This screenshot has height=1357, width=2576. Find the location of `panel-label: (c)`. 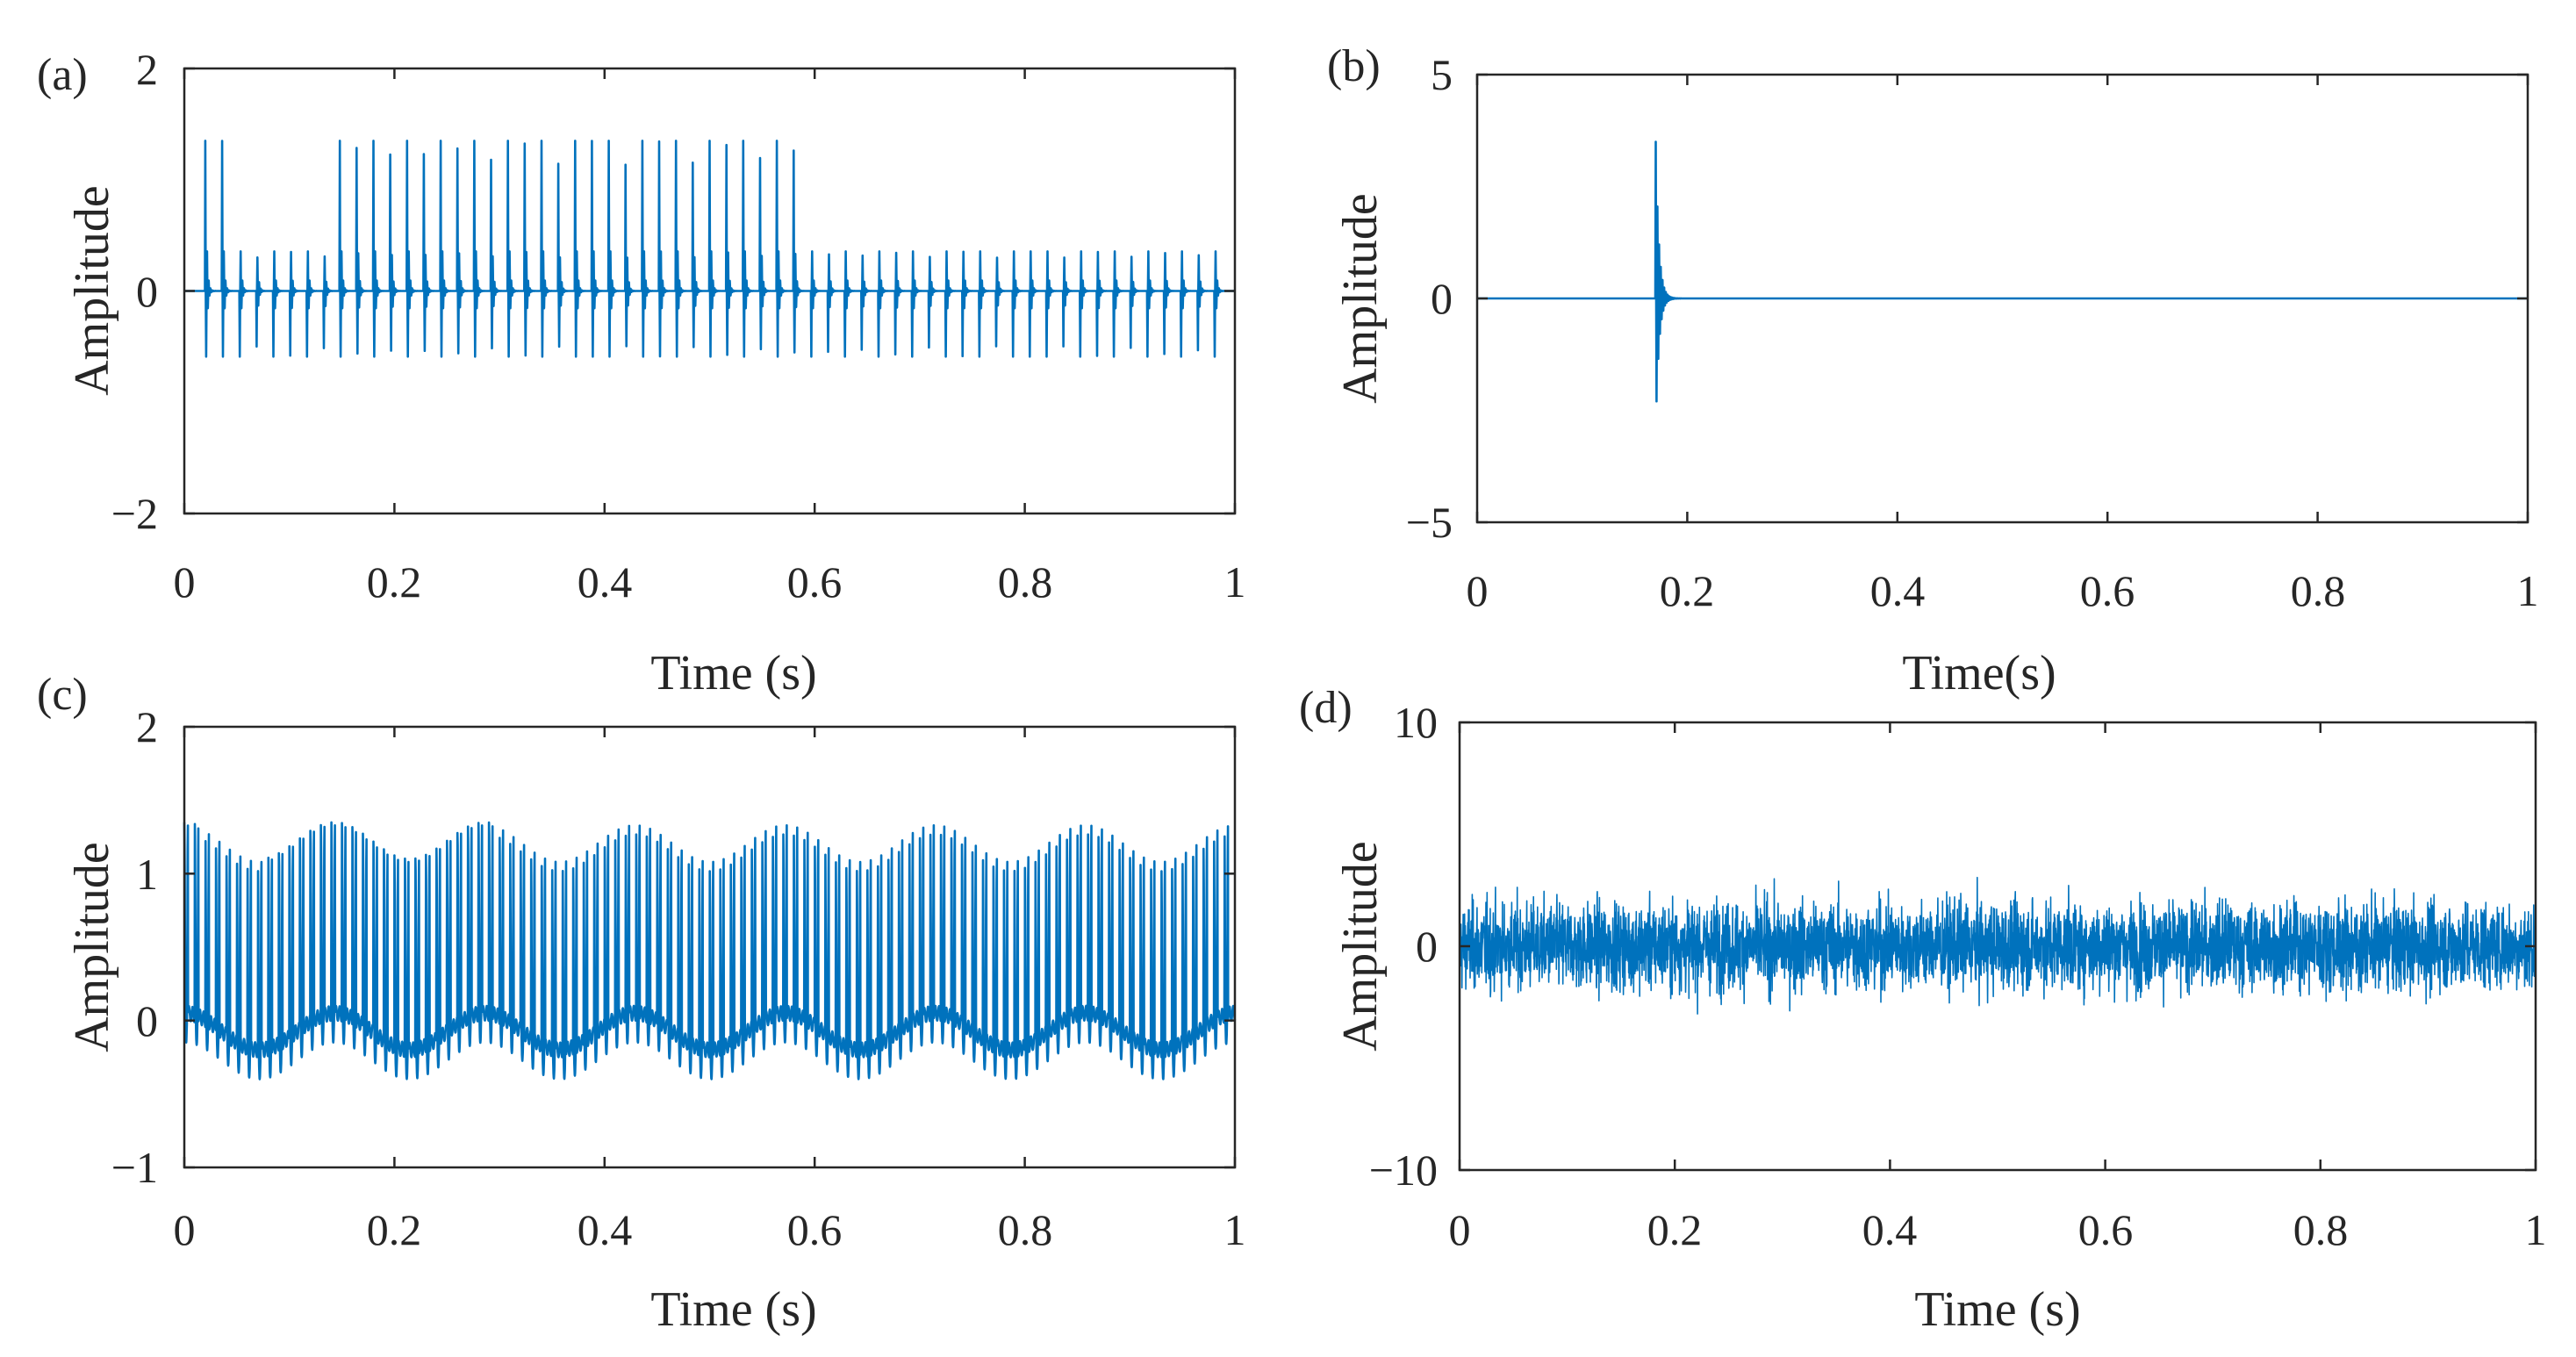

panel-label: (c) is located at coordinates (62, 695).